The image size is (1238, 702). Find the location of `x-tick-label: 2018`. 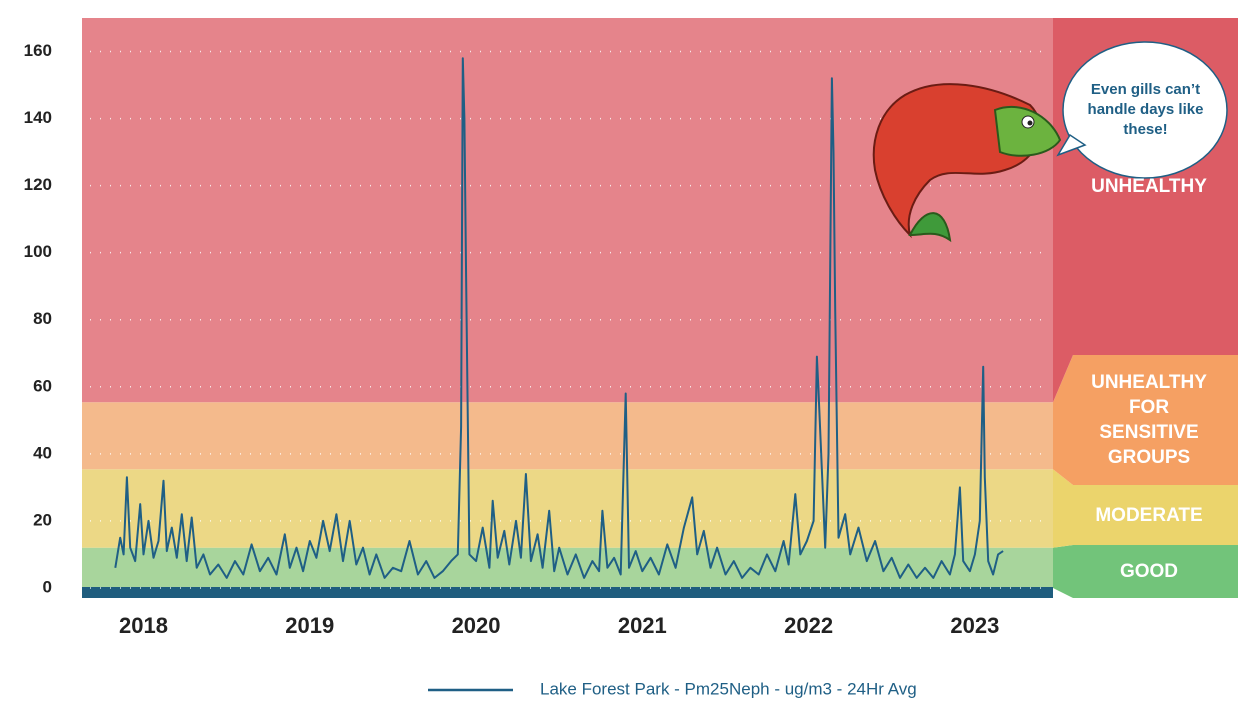

x-tick-label: 2018 is located at coordinates (143, 625).